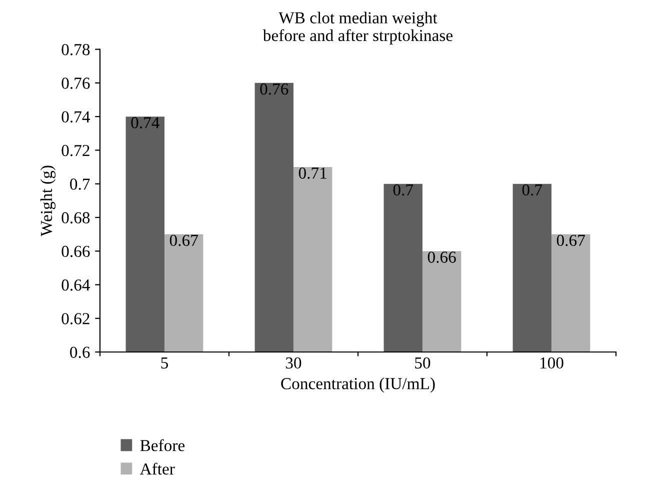 Image resolution: width=645 pixels, height=493 pixels. What do you see at coordinates (76, 117) in the screenshot?
I see `y-tick-label: 0.74` at bounding box center [76, 117].